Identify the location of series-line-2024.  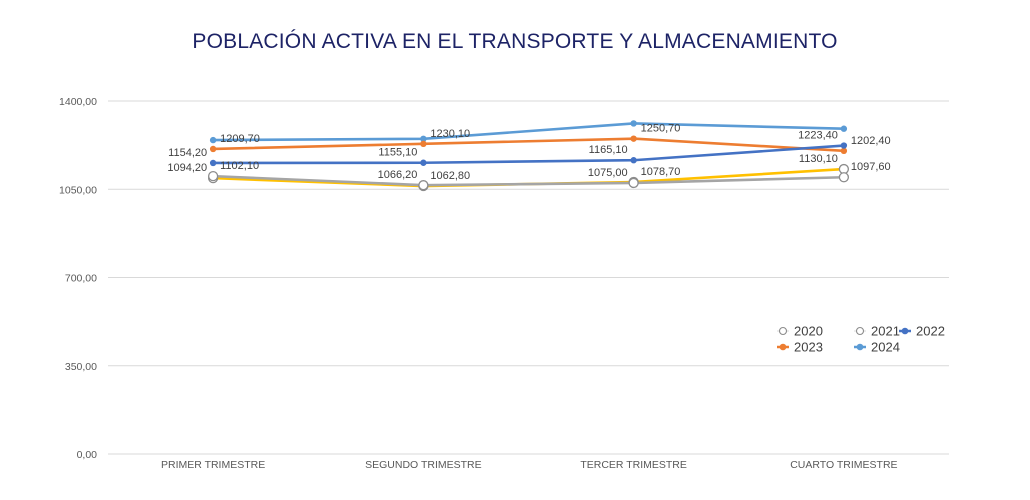
(528, 132).